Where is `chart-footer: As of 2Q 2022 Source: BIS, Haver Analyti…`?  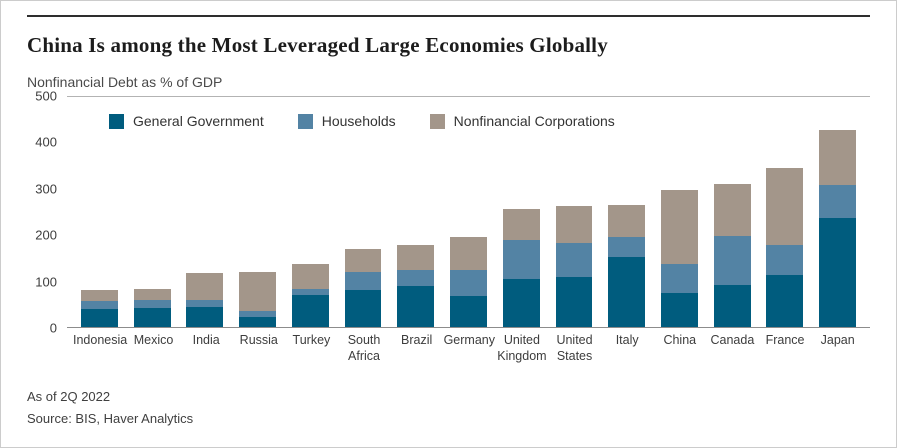 chart-footer: As of 2Q 2022 Source: BIS, Haver Analyti… is located at coordinates (448, 407).